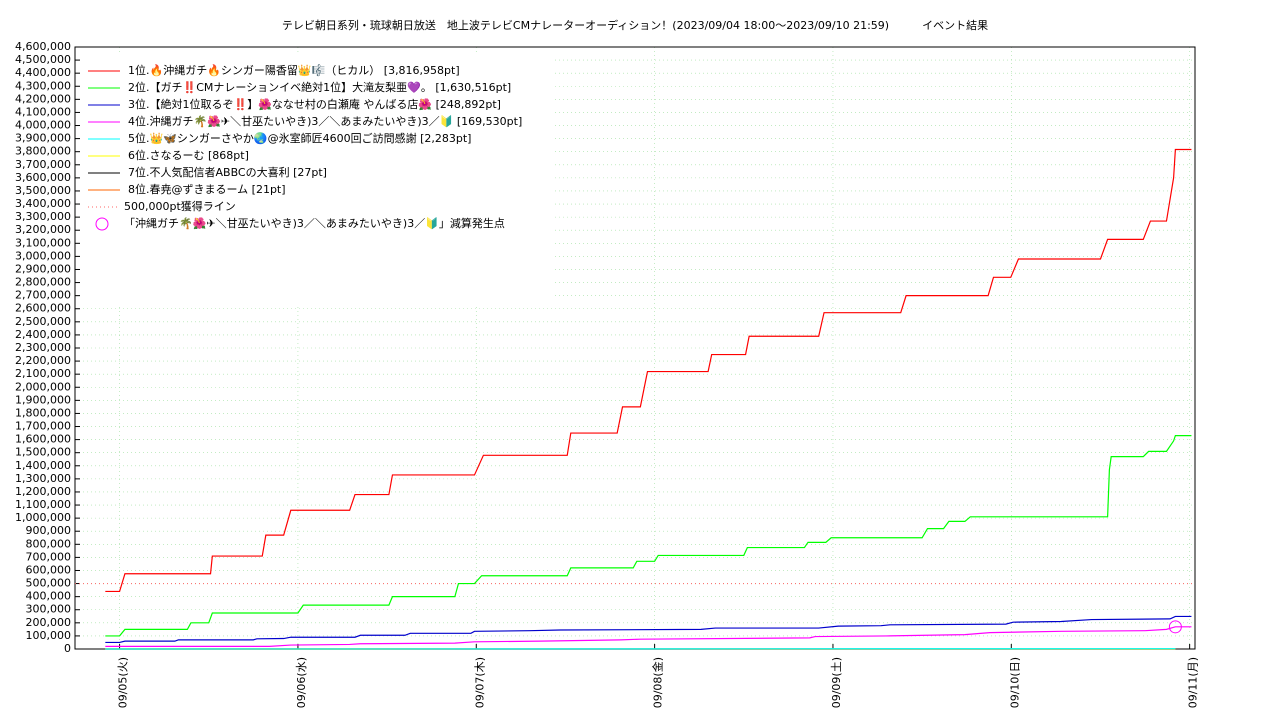 Image resolution: width=1280 pixels, height=724 pixels. What do you see at coordinates (314, 223) in the screenshot?
I see `legend-label: 「沖縄ガチ🌴🌺✈＼甘巫たいやき)3／＼あまみたいやき)3／🔰」減算発生点` at bounding box center [314, 223].